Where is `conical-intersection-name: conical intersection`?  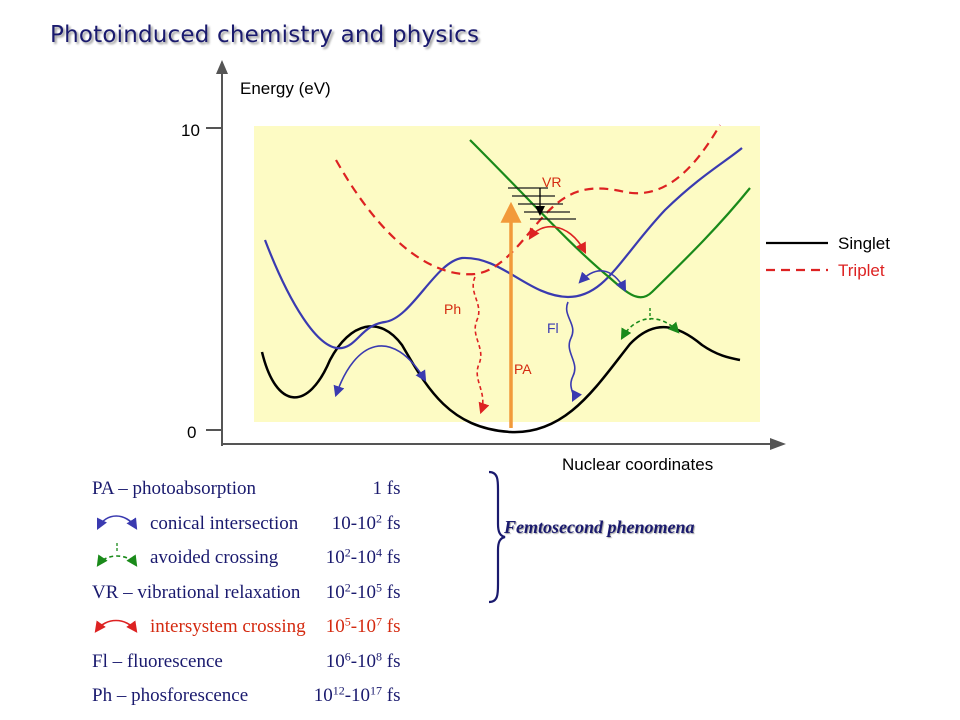 conical-intersection-name: conical intersection is located at coordinates (224, 523).